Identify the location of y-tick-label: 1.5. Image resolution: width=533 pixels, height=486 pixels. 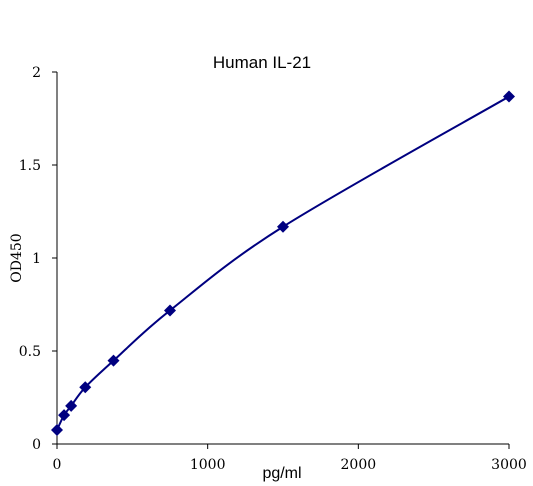
(30, 166).